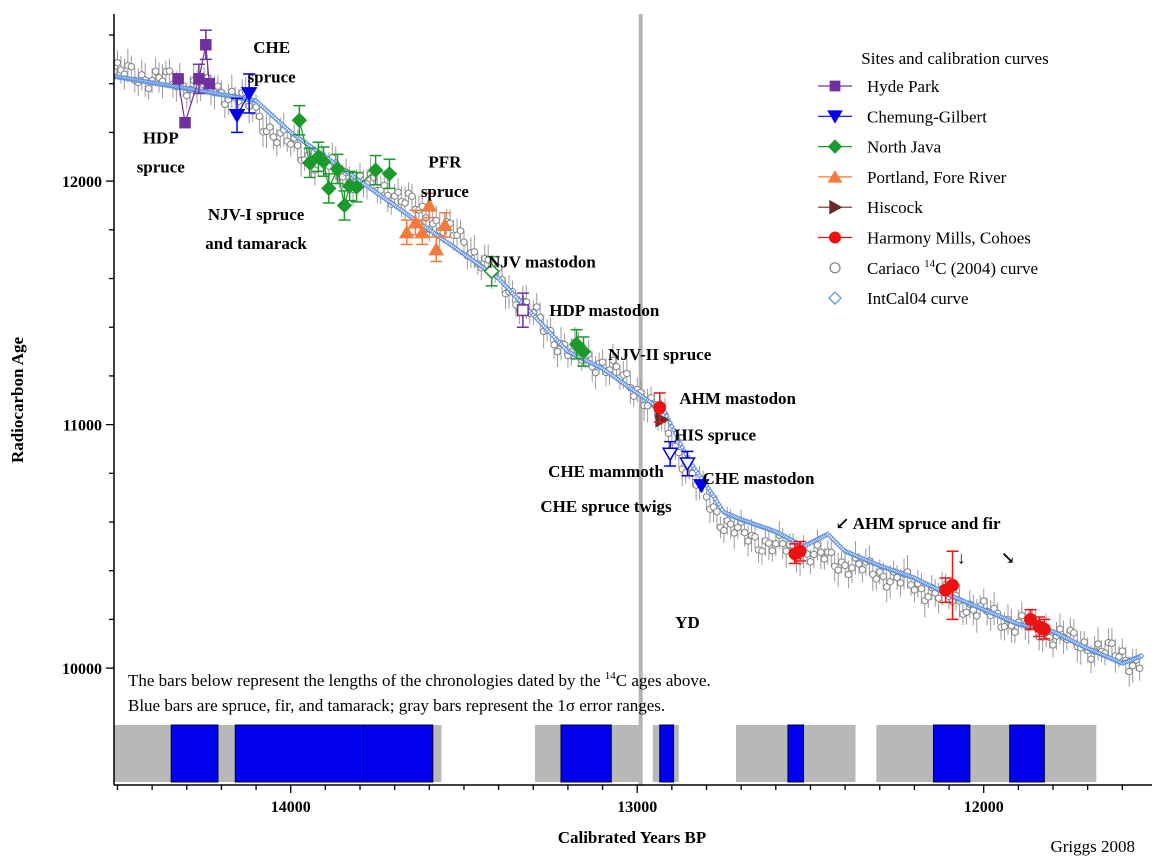 This screenshot has width=1152, height=858. What do you see at coordinates (637, 807) in the screenshot?
I see `x-tick-label: 13000` at bounding box center [637, 807].